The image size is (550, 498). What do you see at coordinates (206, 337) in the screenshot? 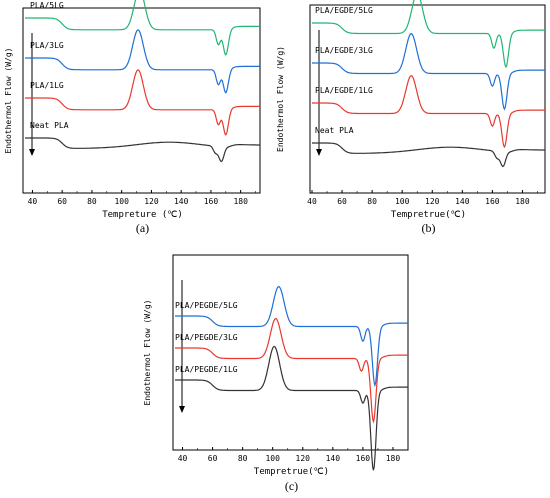
I see `series-label: PLA/PEGDE/3LG` at bounding box center [206, 337].